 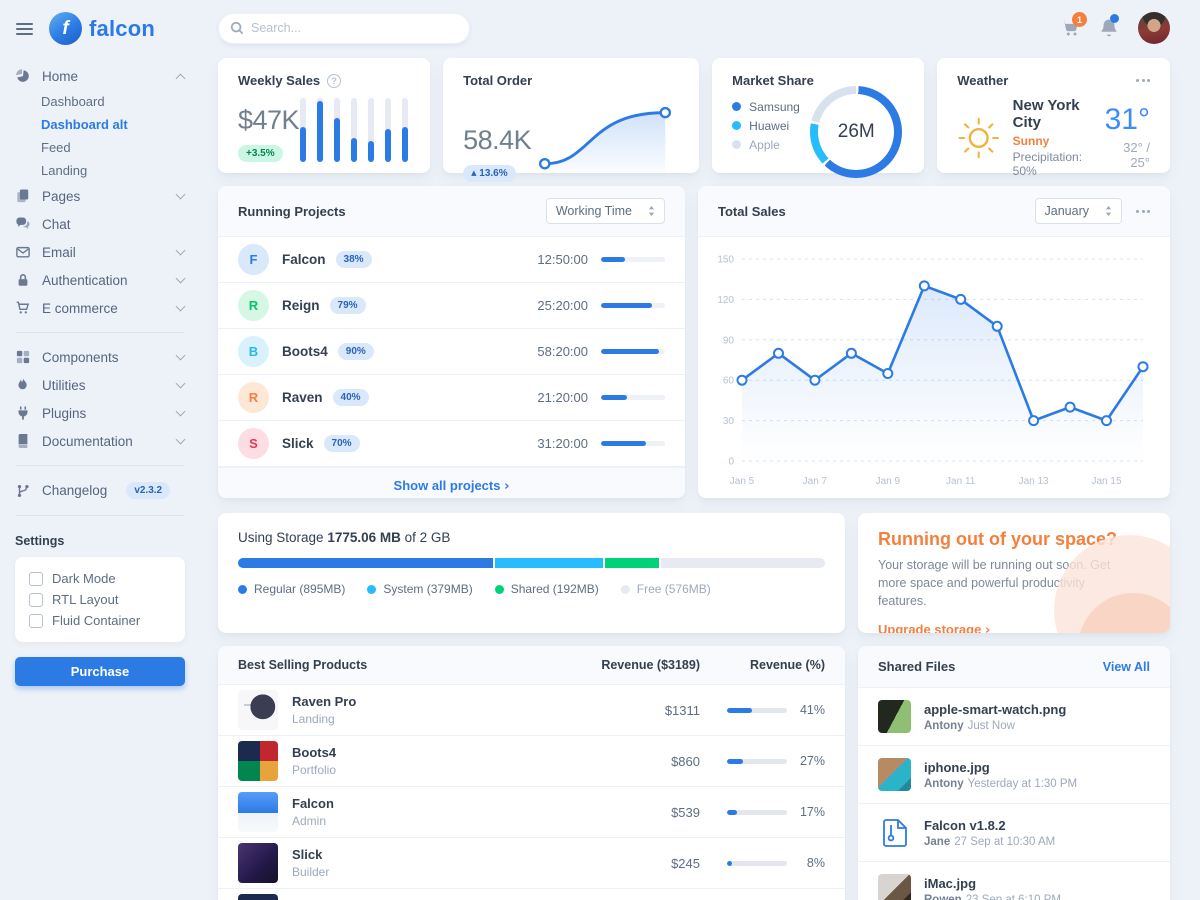 I want to click on logo-row: f falcon, so click(x=100, y=28).